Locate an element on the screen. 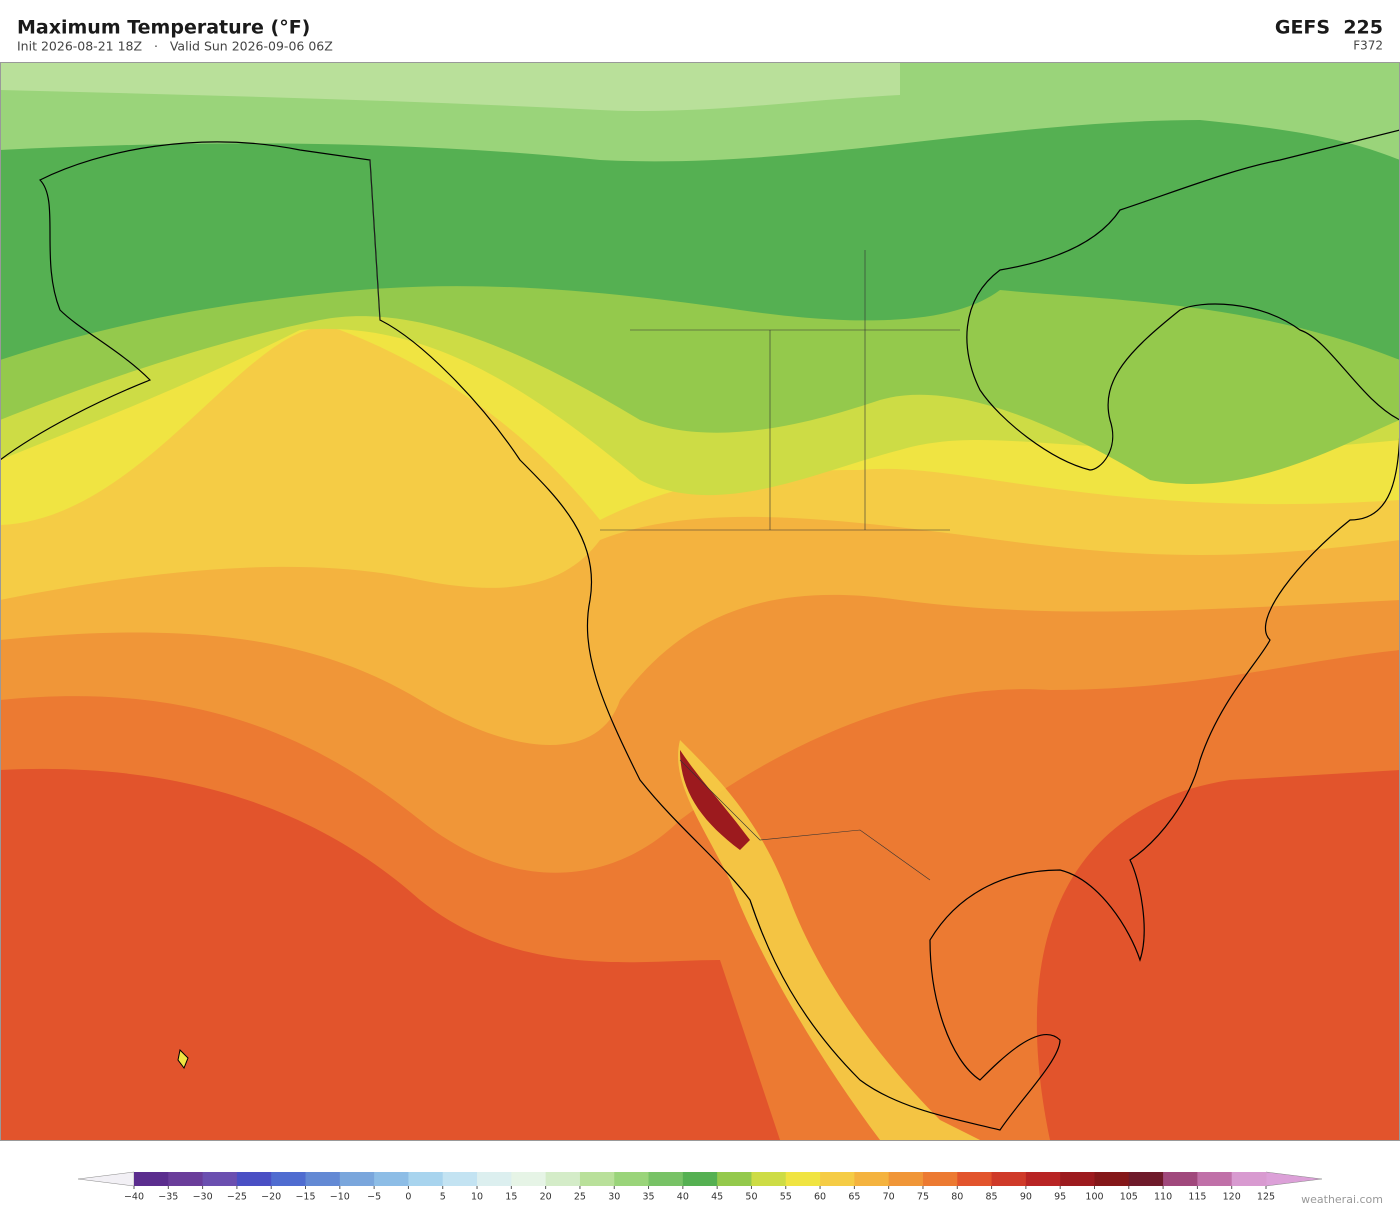 The width and height of the screenshot is (1400, 1219). title: Maximum Temperature (°F) is located at coordinates (163, 28).